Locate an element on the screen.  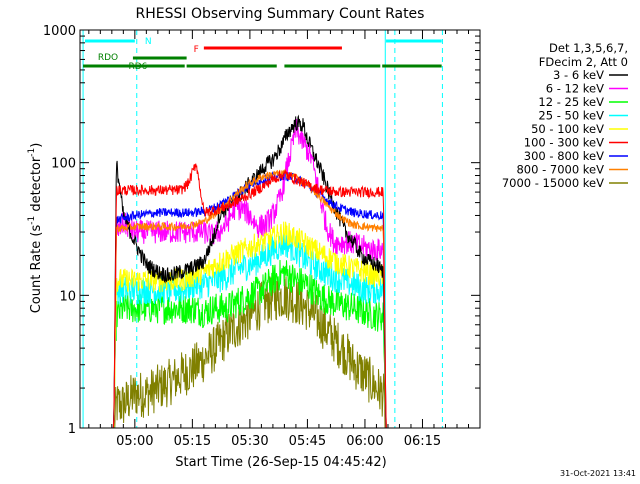
x-tick-label: 05:15 is located at coordinates (192, 441).